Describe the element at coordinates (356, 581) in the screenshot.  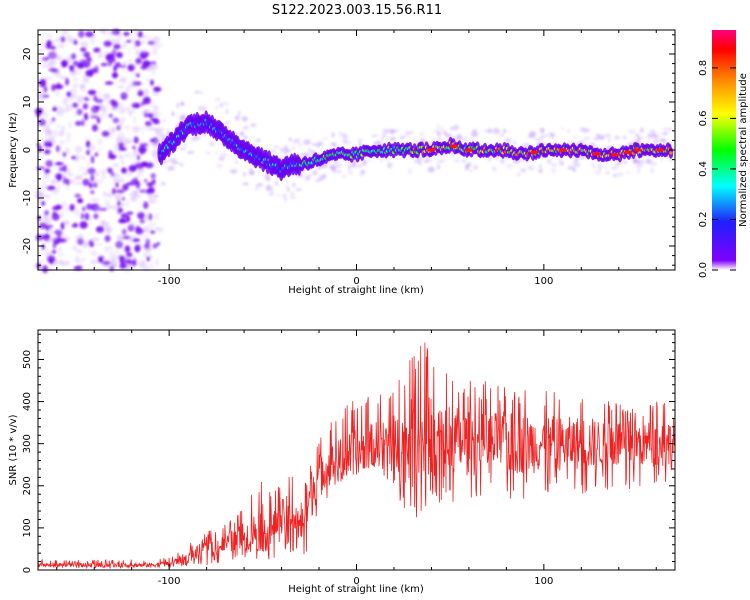
I see `x-tick-label: 0` at that location.